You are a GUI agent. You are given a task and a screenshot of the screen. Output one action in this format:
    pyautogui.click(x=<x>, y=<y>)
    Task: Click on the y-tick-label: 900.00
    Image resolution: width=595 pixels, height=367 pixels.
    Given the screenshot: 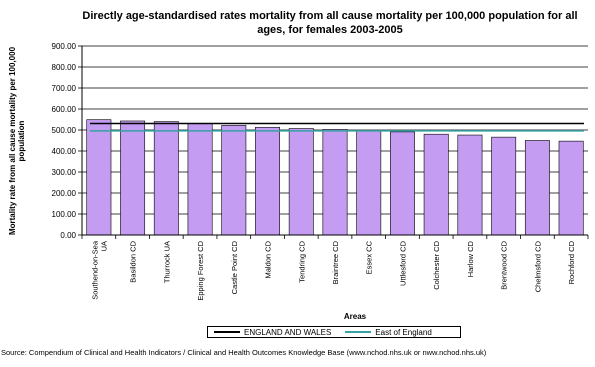 What is the action you would take?
    pyautogui.click(x=64, y=46)
    